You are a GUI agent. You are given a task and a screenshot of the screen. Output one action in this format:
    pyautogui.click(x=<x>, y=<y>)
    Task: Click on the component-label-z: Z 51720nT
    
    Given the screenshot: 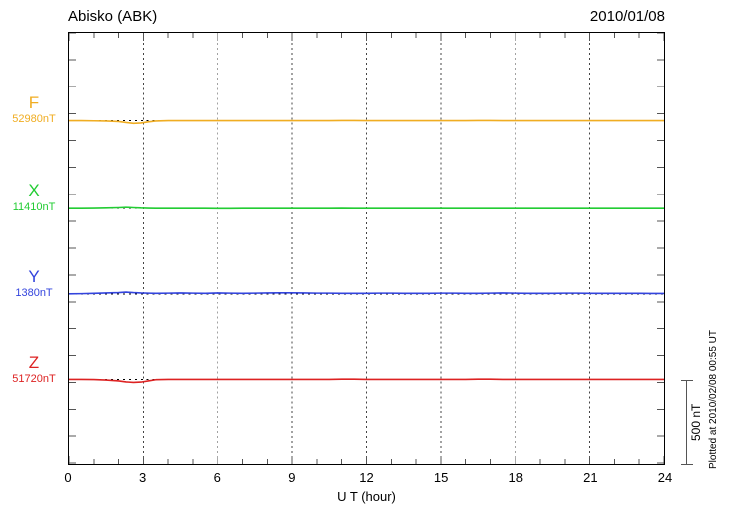 What is the action you would take?
    pyautogui.click(x=34, y=370)
    